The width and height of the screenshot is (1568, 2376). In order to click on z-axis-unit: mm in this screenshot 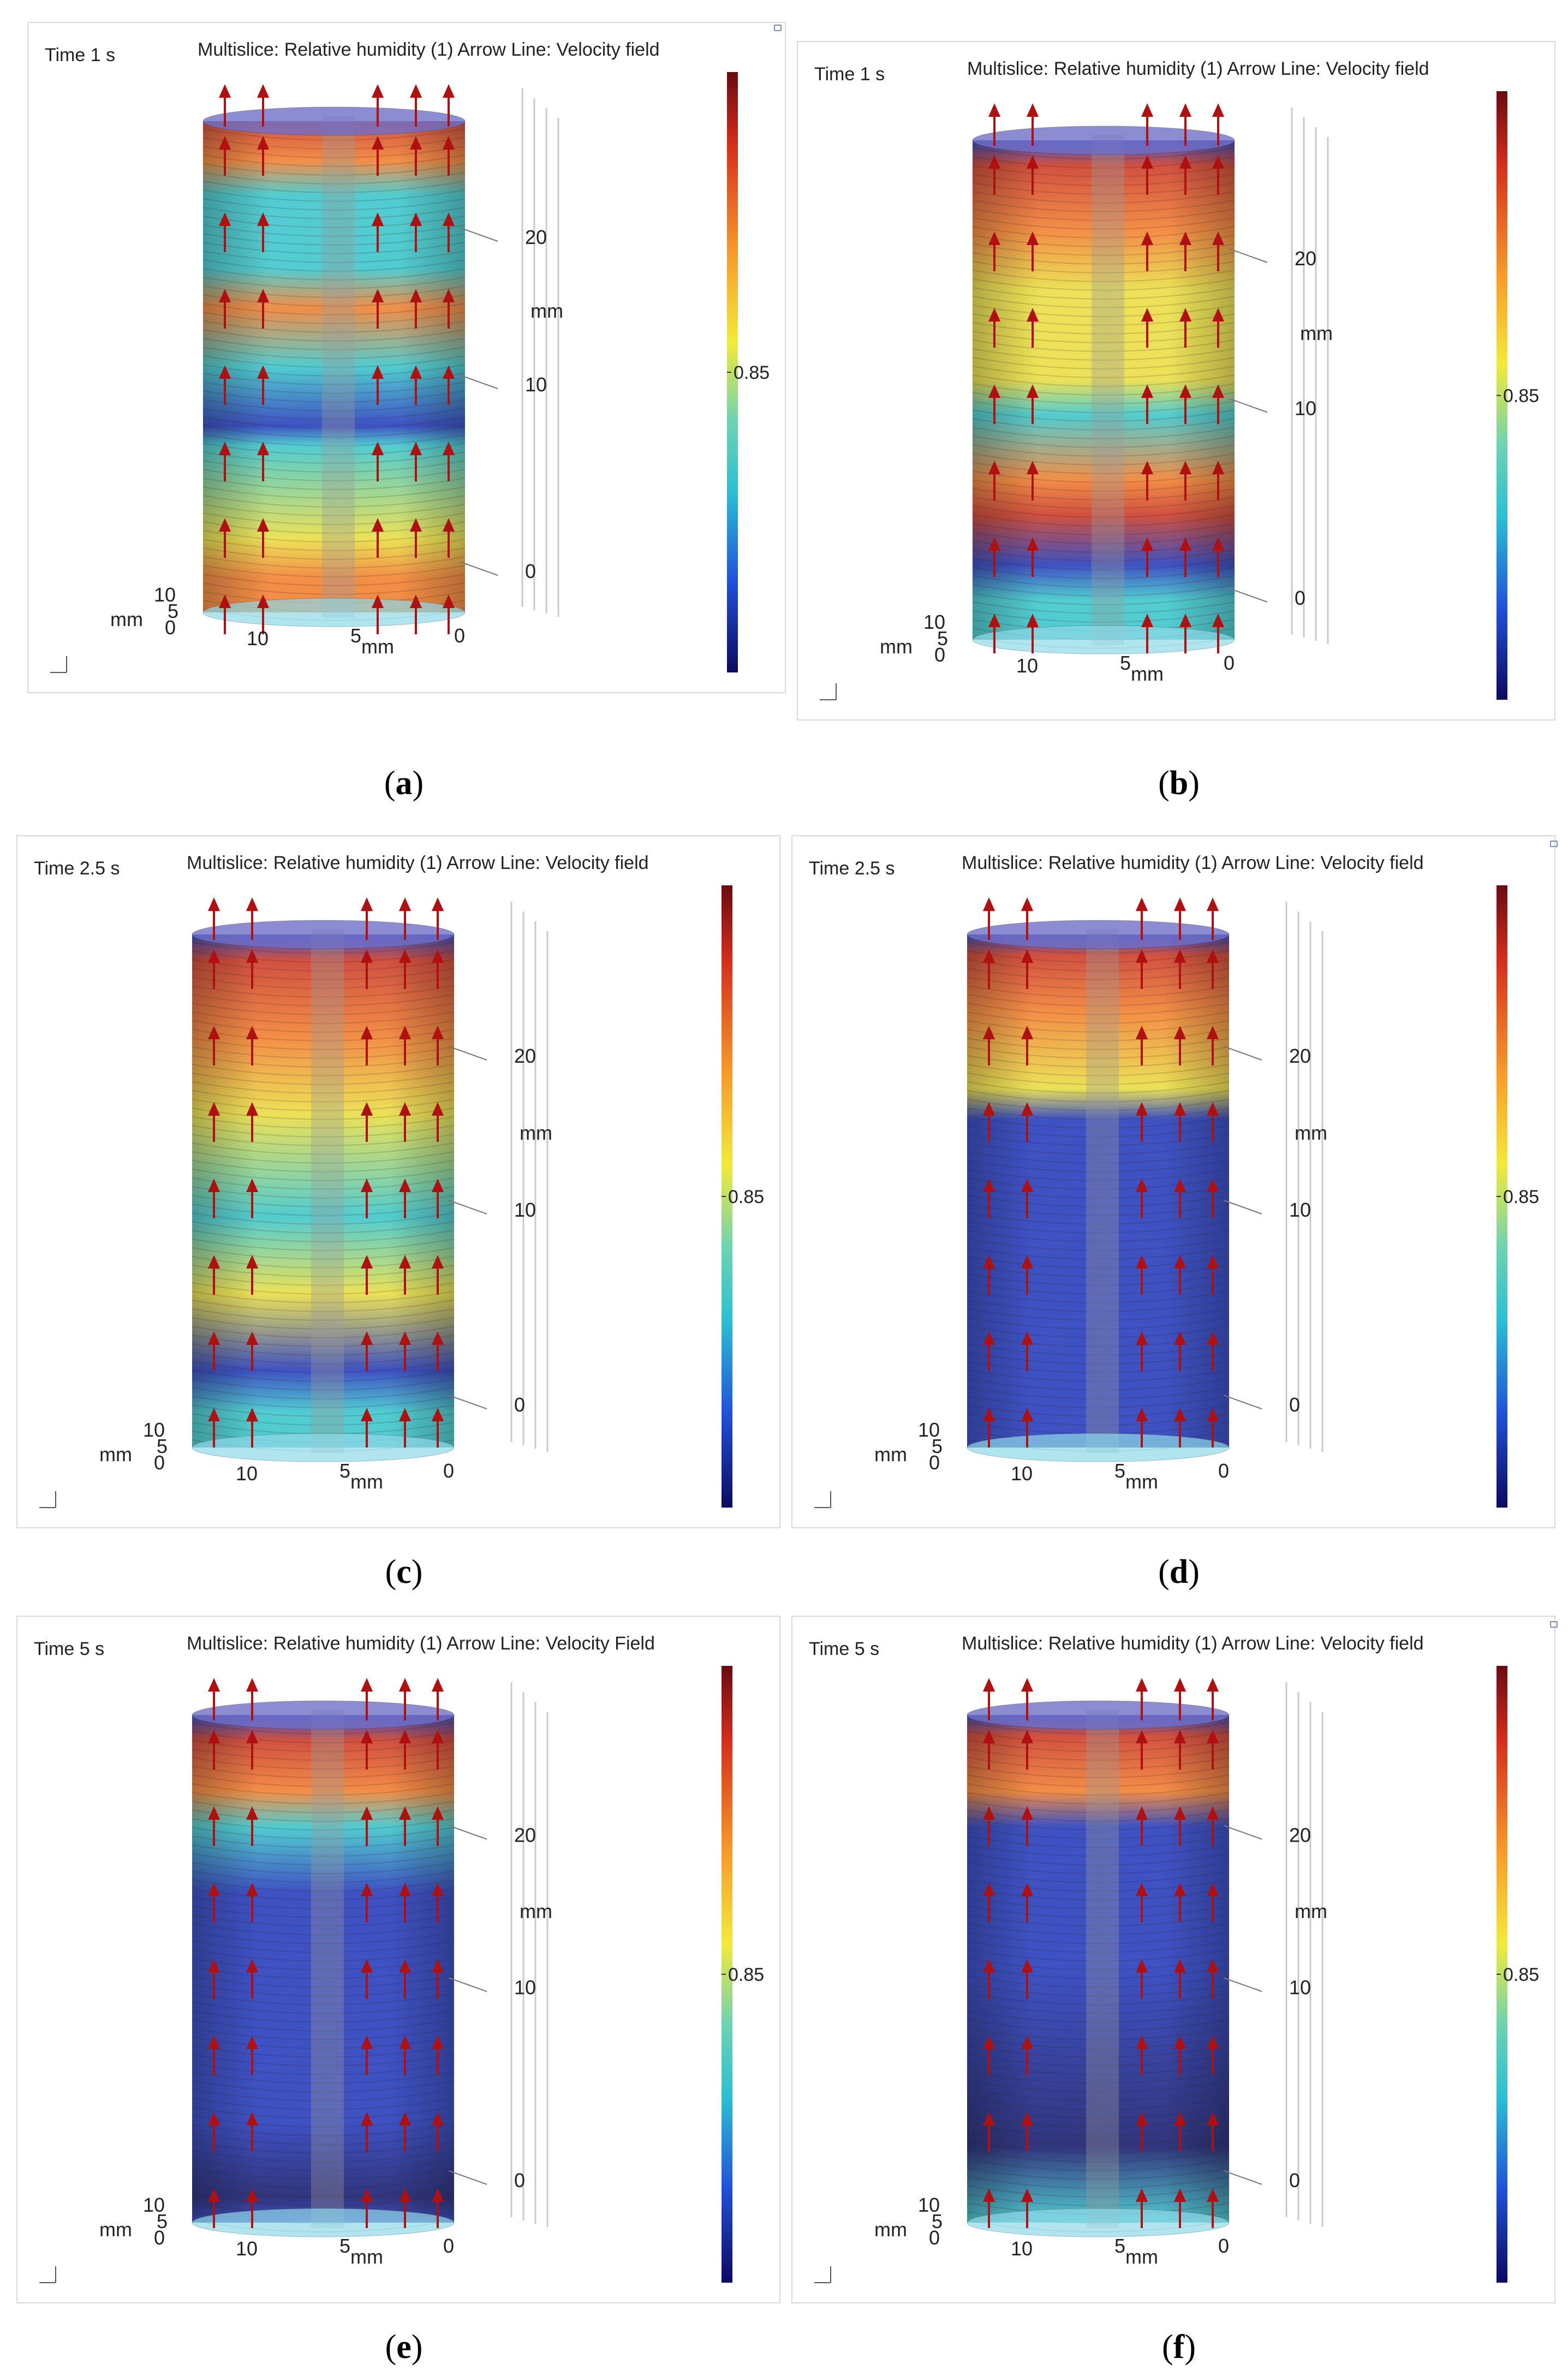, I will do `click(1311, 1133)`.